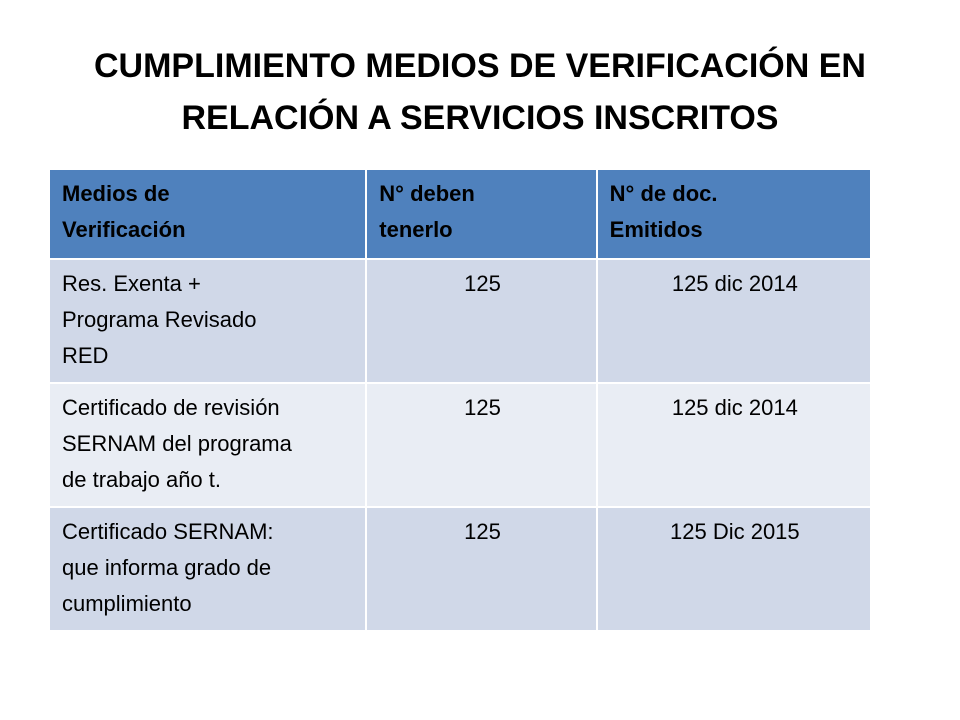 Image resolution: width=960 pixels, height=720 pixels. I want to click on doc-emitidos-cell: 125 Dic 2015, so click(734, 569).